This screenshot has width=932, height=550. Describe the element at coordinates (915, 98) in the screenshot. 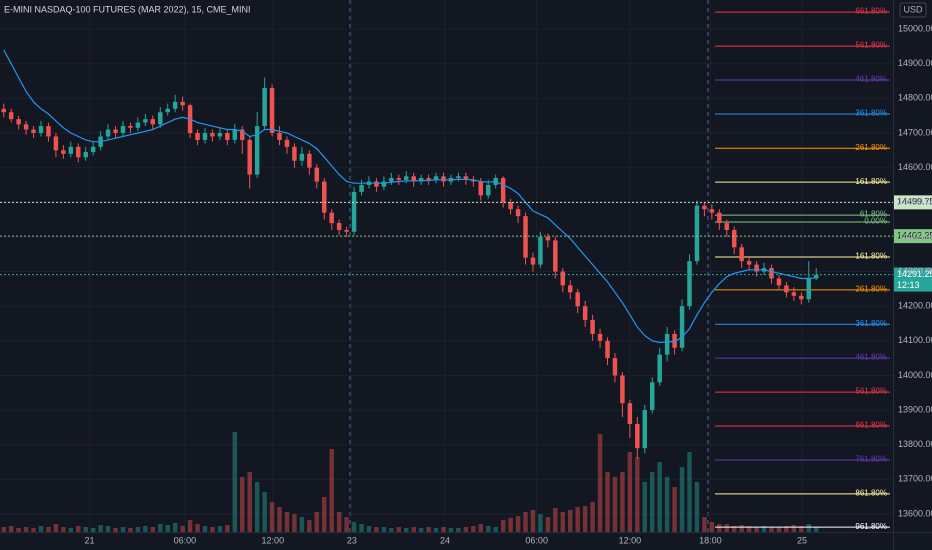

I see `y-tick-label: 14800.00` at that location.